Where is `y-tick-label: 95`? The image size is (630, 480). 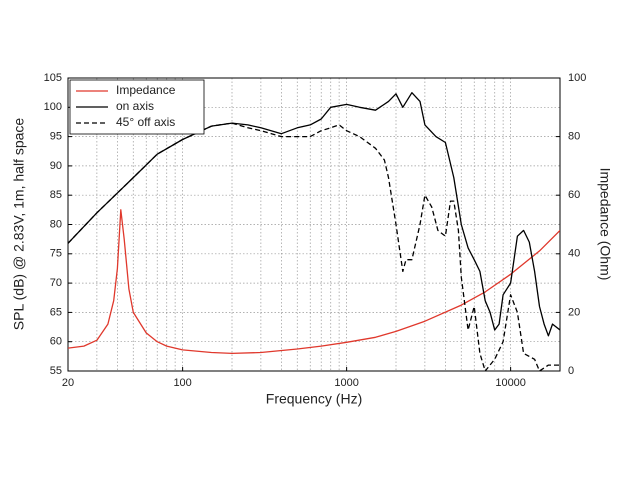 y-tick-label: 95 is located at coordinates (56, 137).